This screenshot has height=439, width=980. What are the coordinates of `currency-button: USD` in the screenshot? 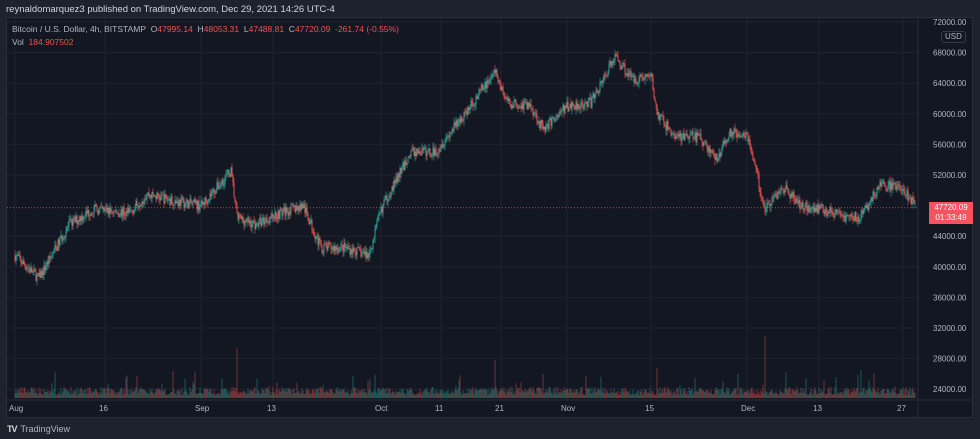 It's located at (953, 37).